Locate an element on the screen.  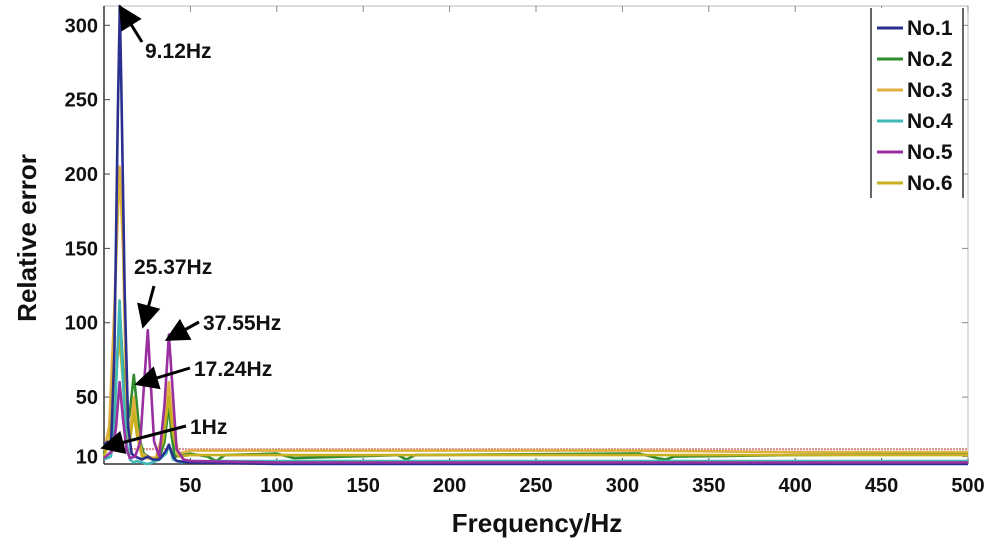
y-tick-label-3: 150 is located at coordinates (81, 249).